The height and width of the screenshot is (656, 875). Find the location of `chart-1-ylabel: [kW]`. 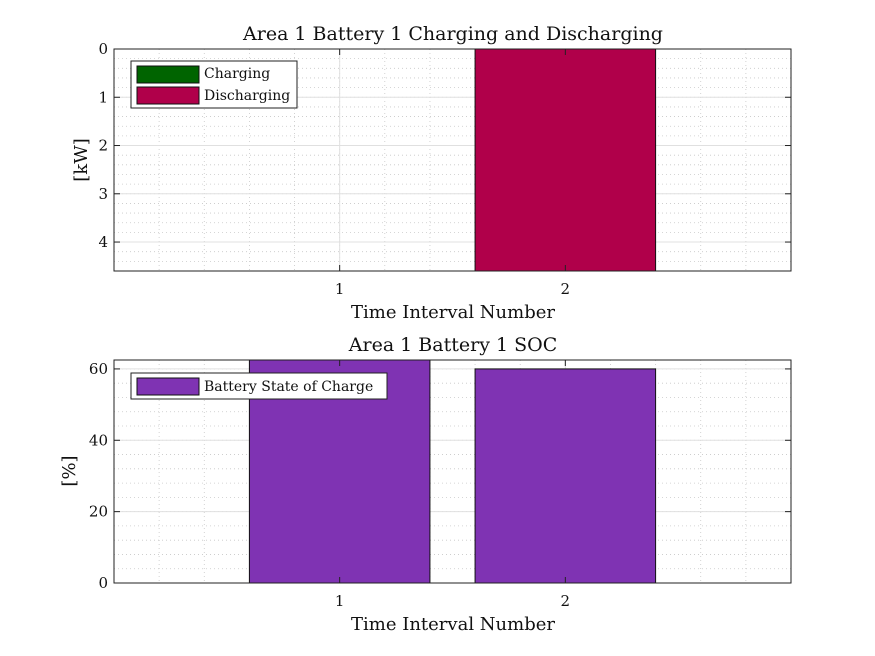

chart-1-ylabel: [kW] is located at coordinates (81, 159).